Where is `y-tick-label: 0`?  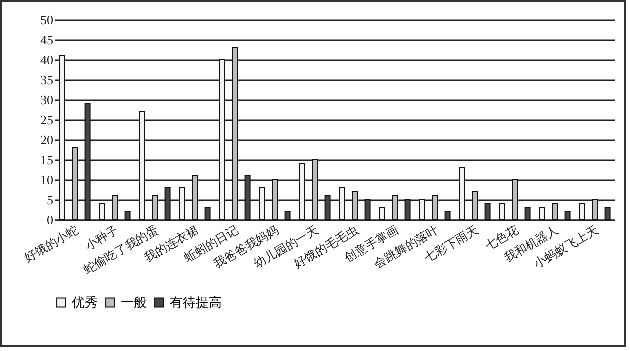
y-tick-label: 0 is located at coordinates (50, 220).